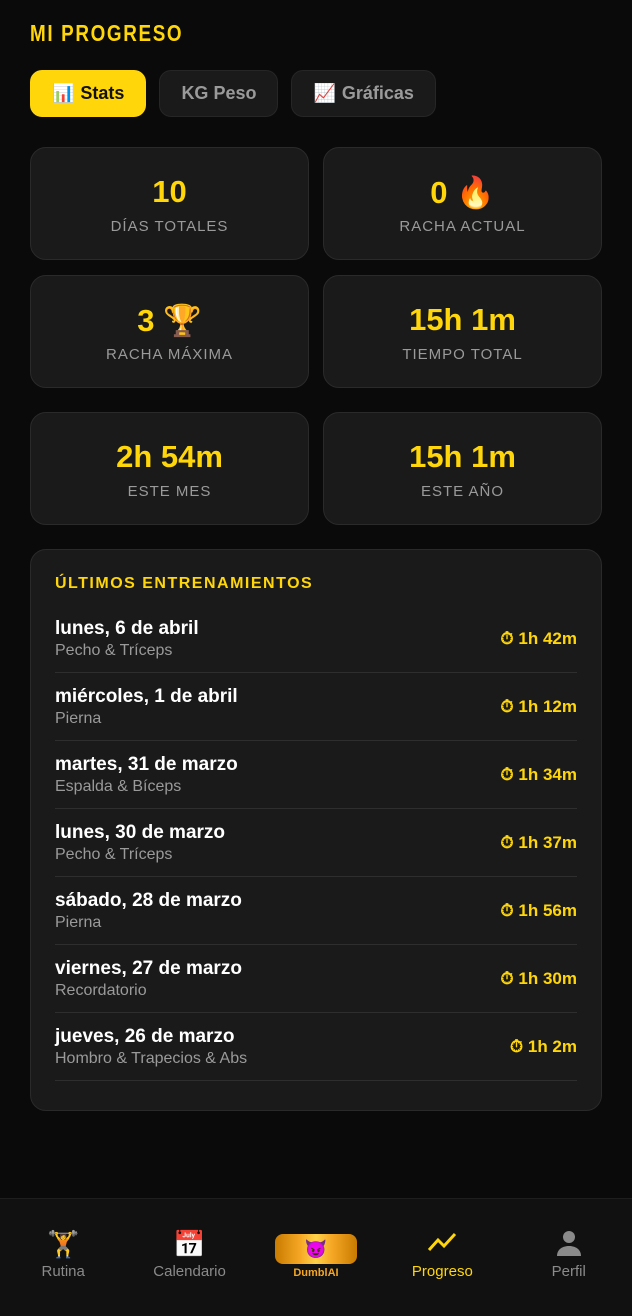 The width and height of the screenshot is (632, 1316). Describe the element at coordinates (189, 1271) in the screenshot. I see `nav-label: Calendario` at that location.